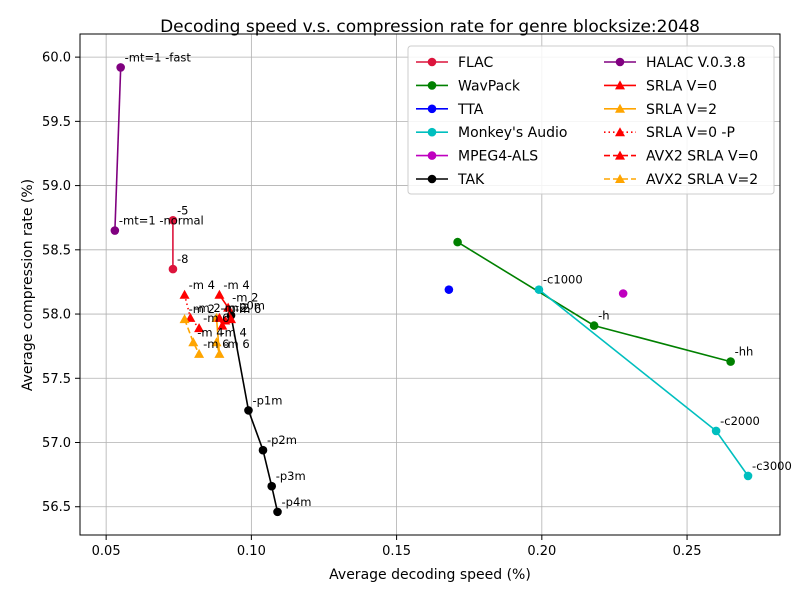 This screenshot has width=800, height=600. What do you see at coordinates (643, 383) in the screenshot?
I see `series-monkey-s-audio` at bounding box center [643, 383].